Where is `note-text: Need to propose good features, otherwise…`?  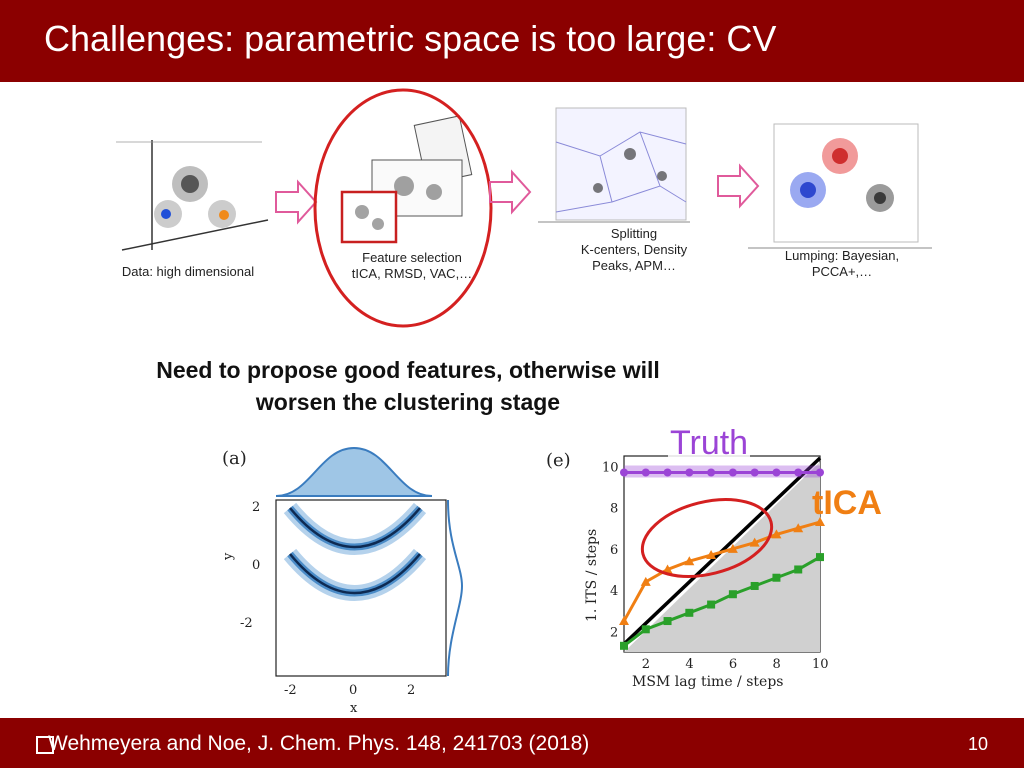 note-text: Need to propose good features, otherwise… is located at coordinates (408, 386).